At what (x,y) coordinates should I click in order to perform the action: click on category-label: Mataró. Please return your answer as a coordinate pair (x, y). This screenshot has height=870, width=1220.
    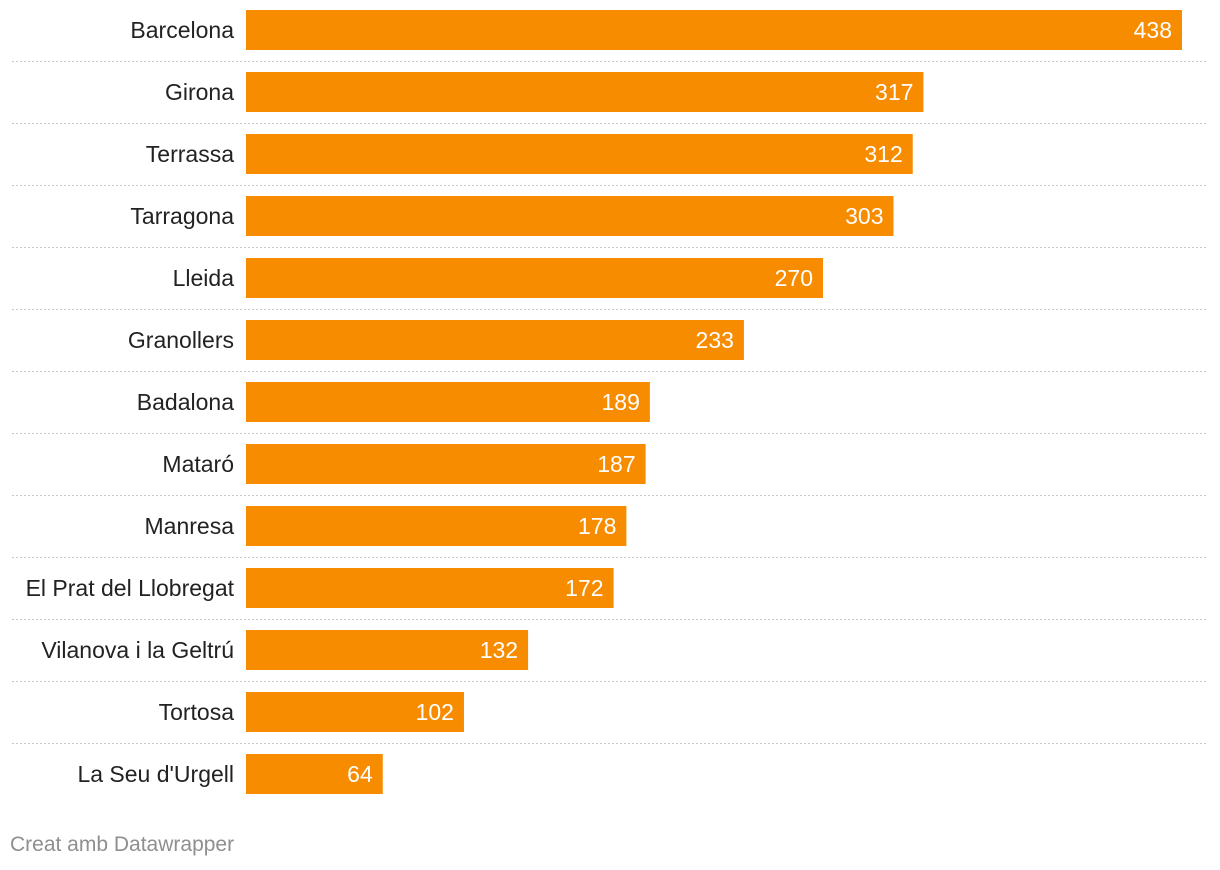
    Looking at the image, I should click on (198, 464).